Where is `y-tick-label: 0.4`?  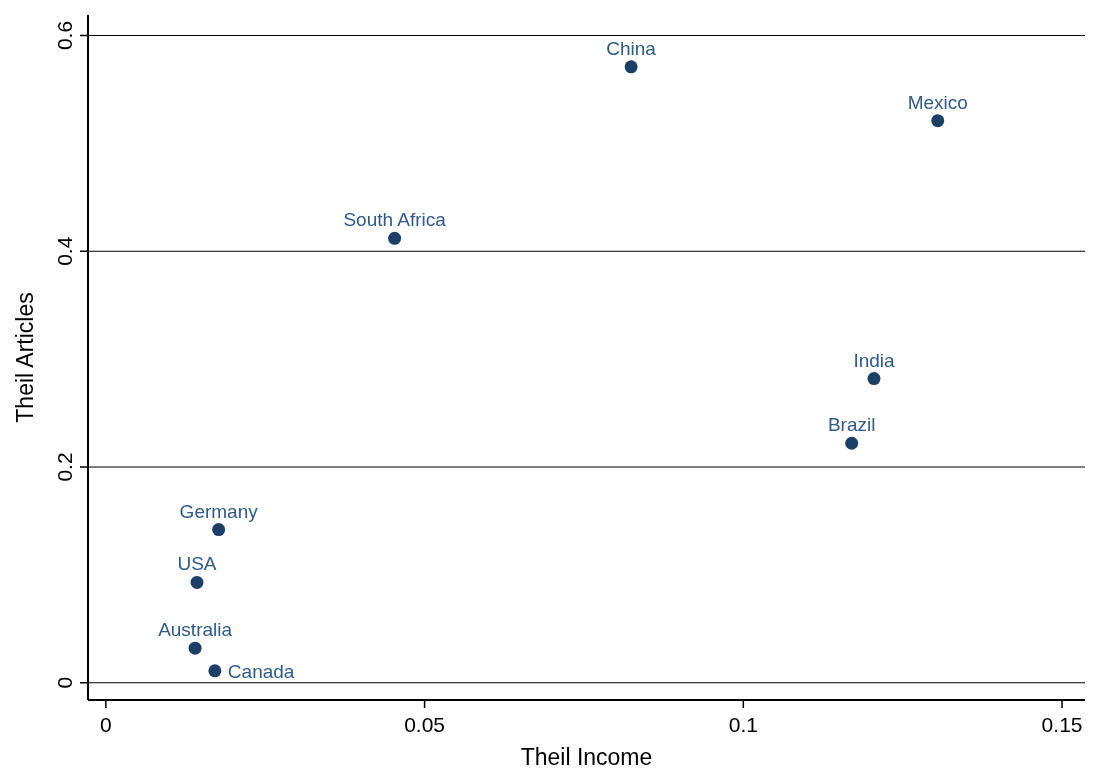
y-tick-label: 0.4 is located at coordinates (64, 251).